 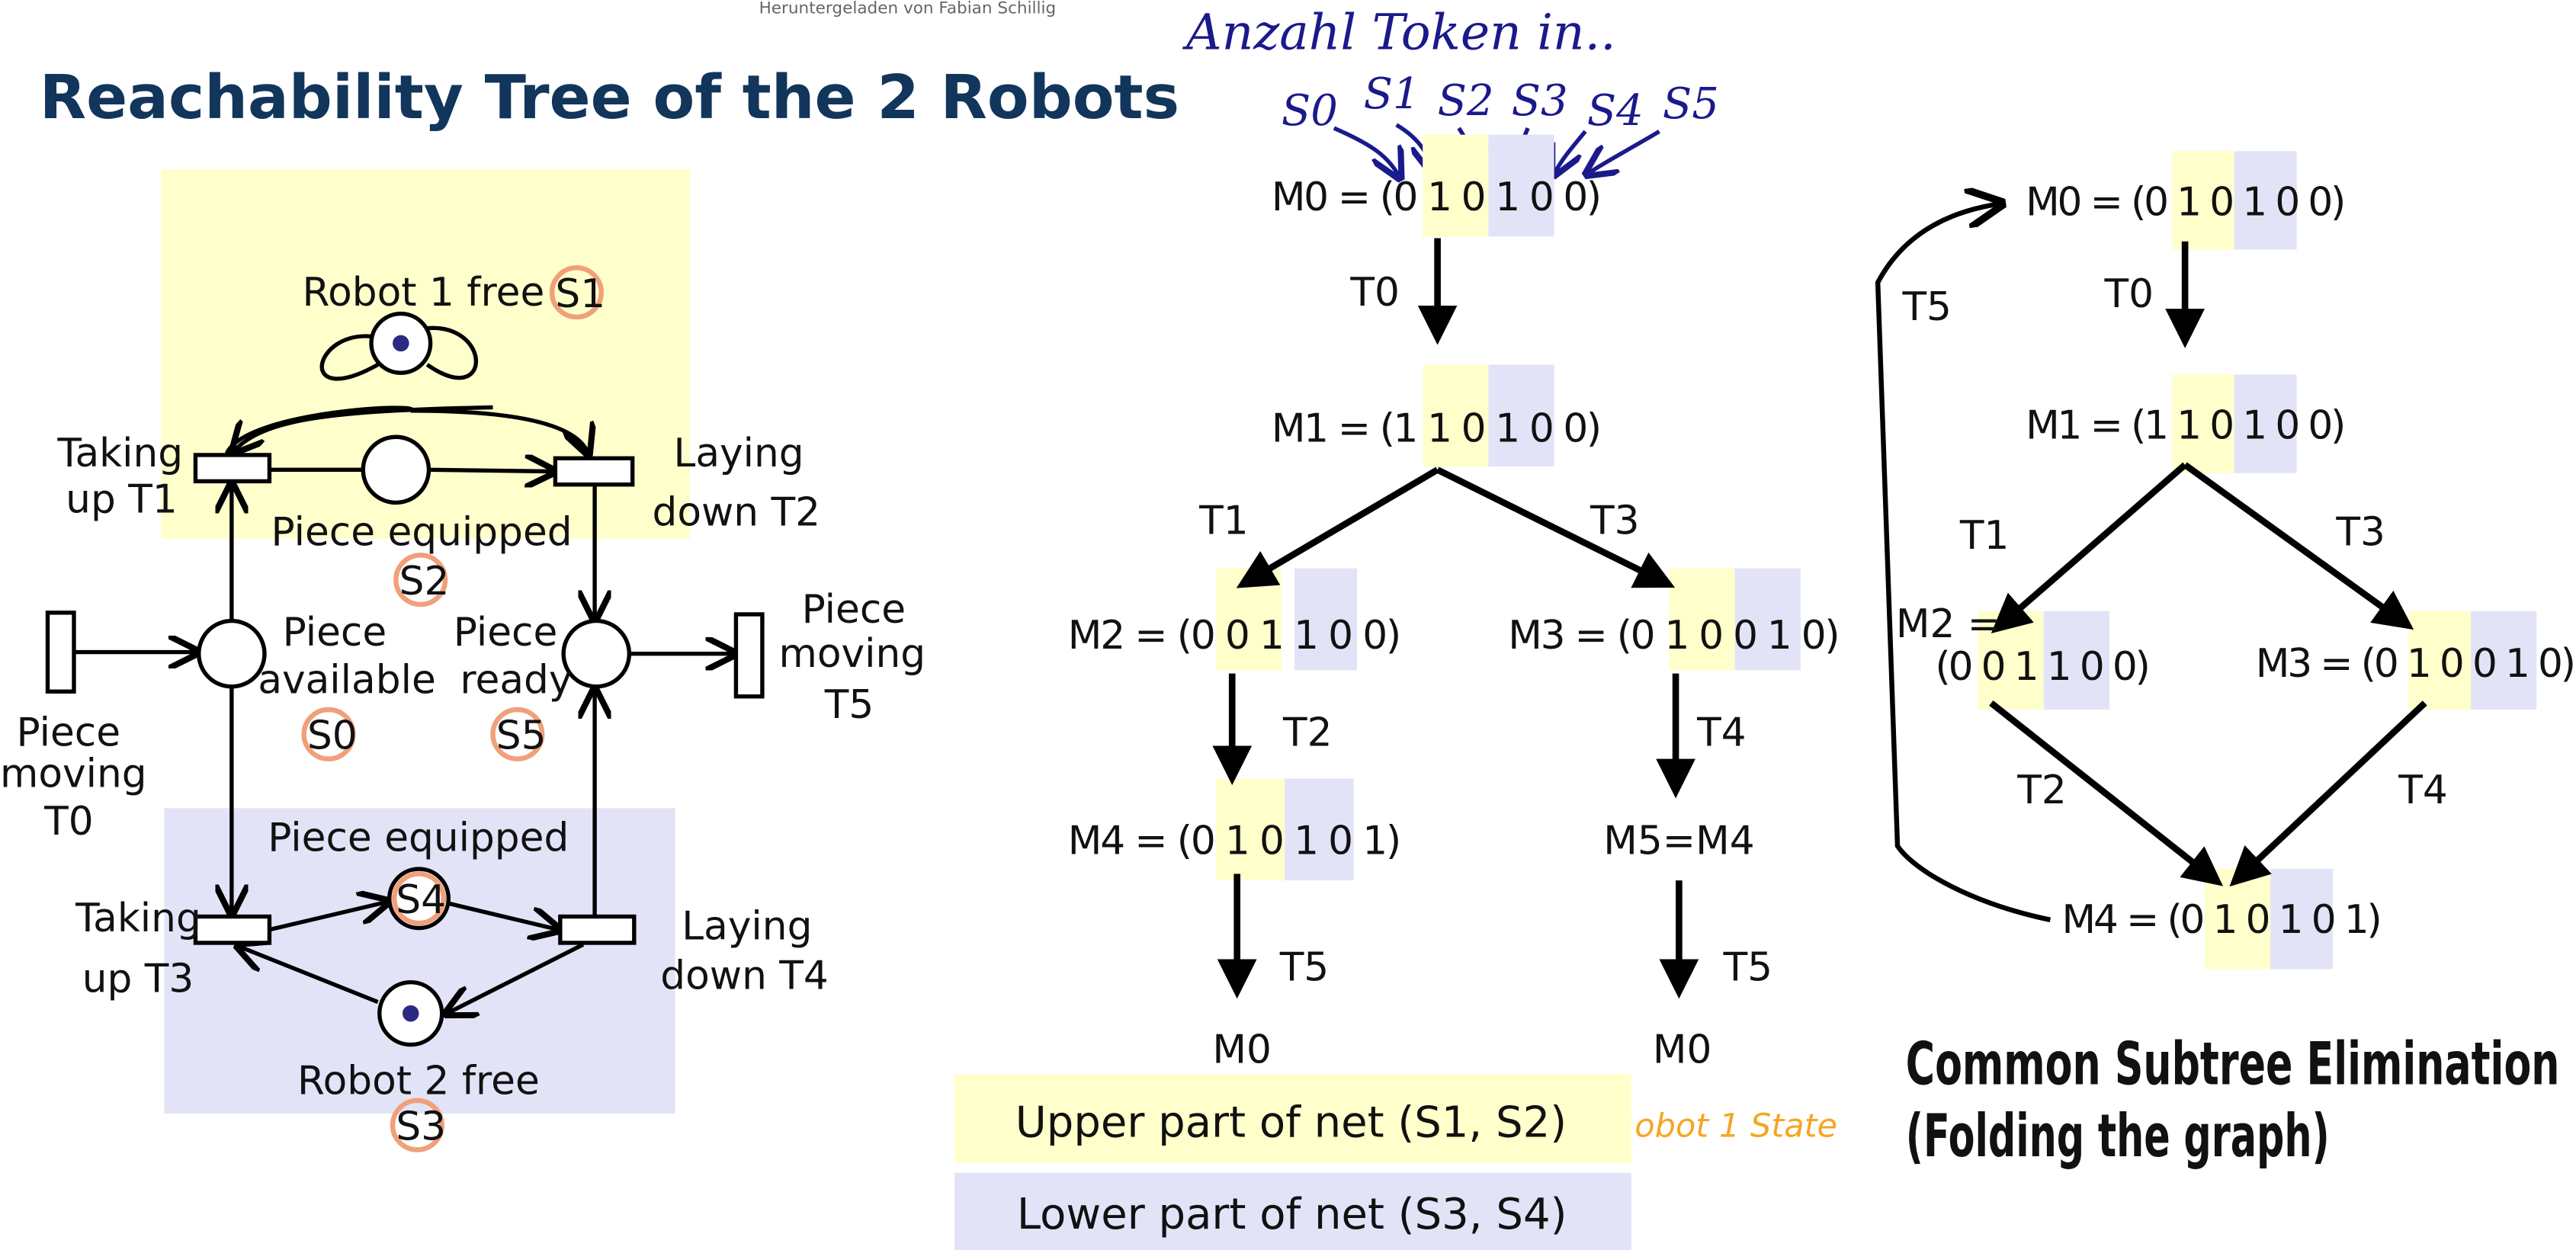 I want to click on edge-label: T3, so click(x=2360, y=532).